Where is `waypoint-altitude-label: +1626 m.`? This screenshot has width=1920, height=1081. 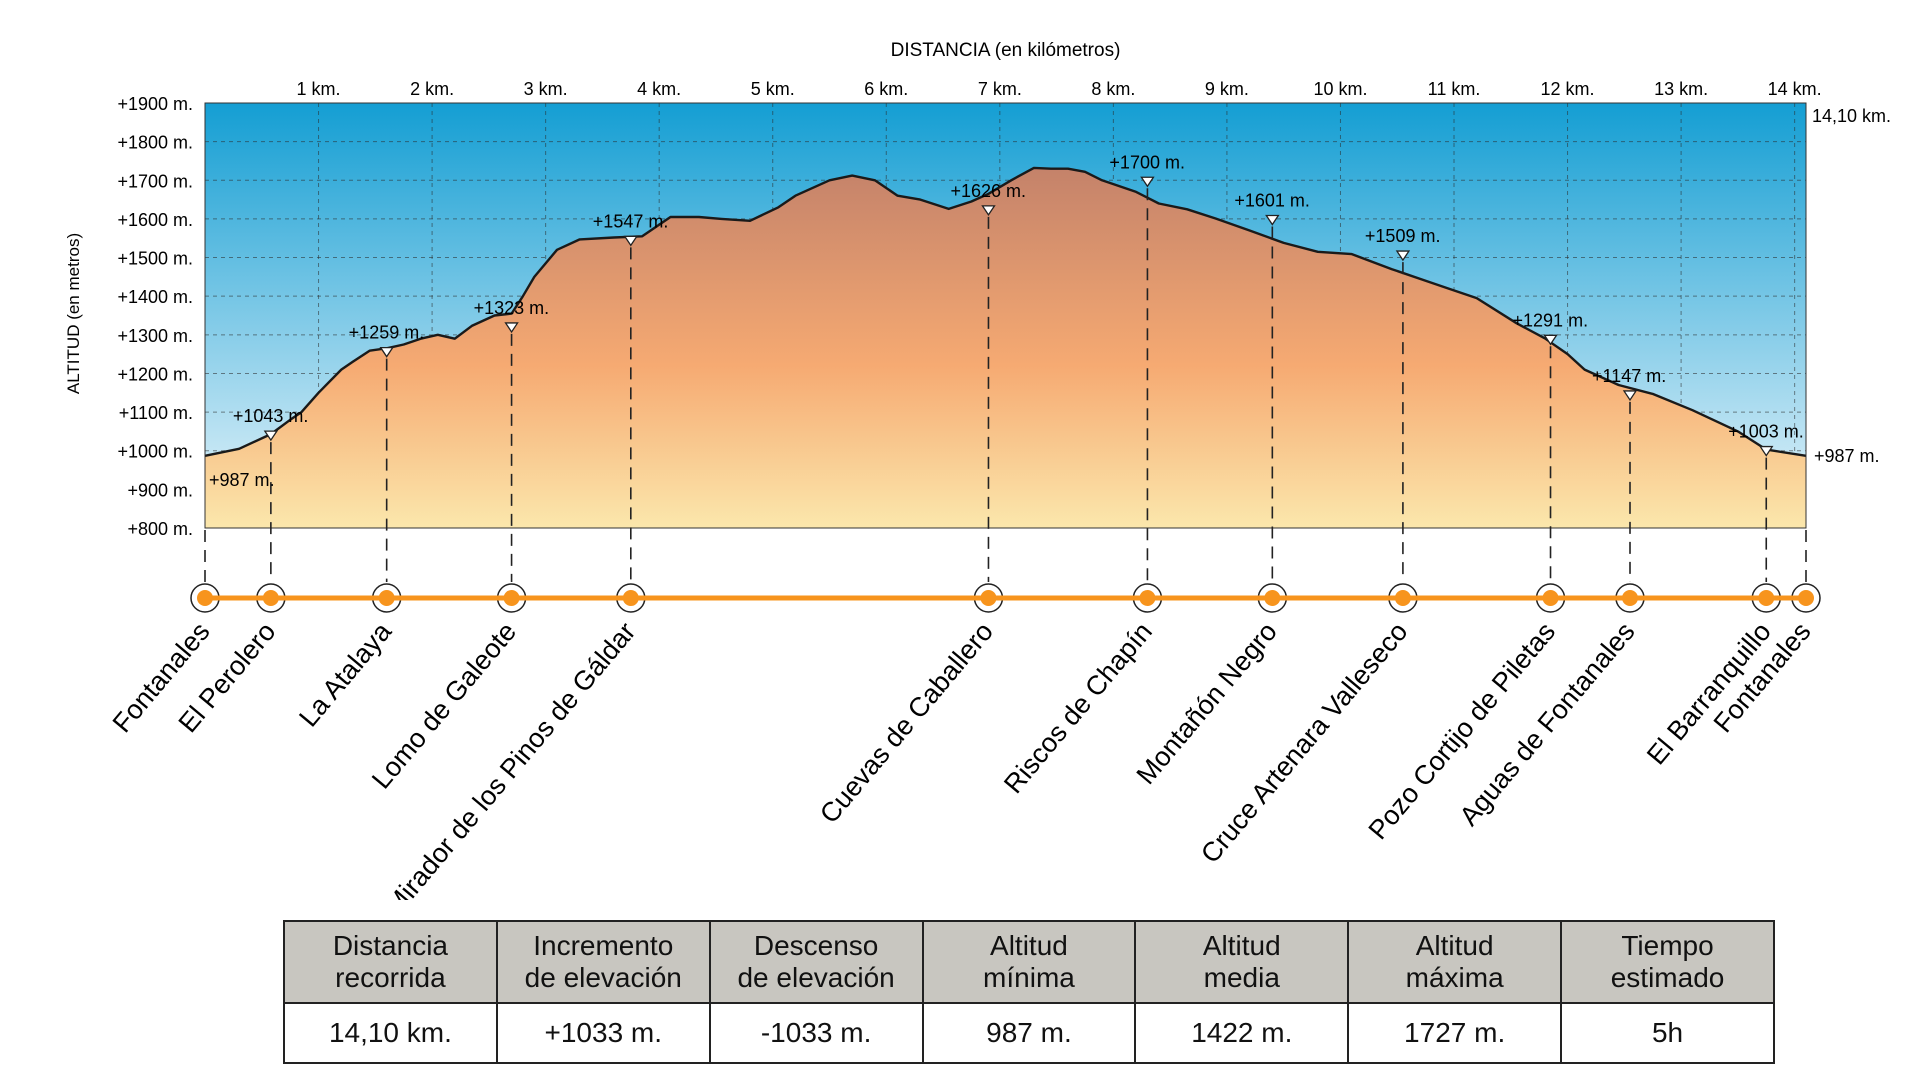 waypoint-altitude-label: +1626 m. is located at coordinates (988, 191).